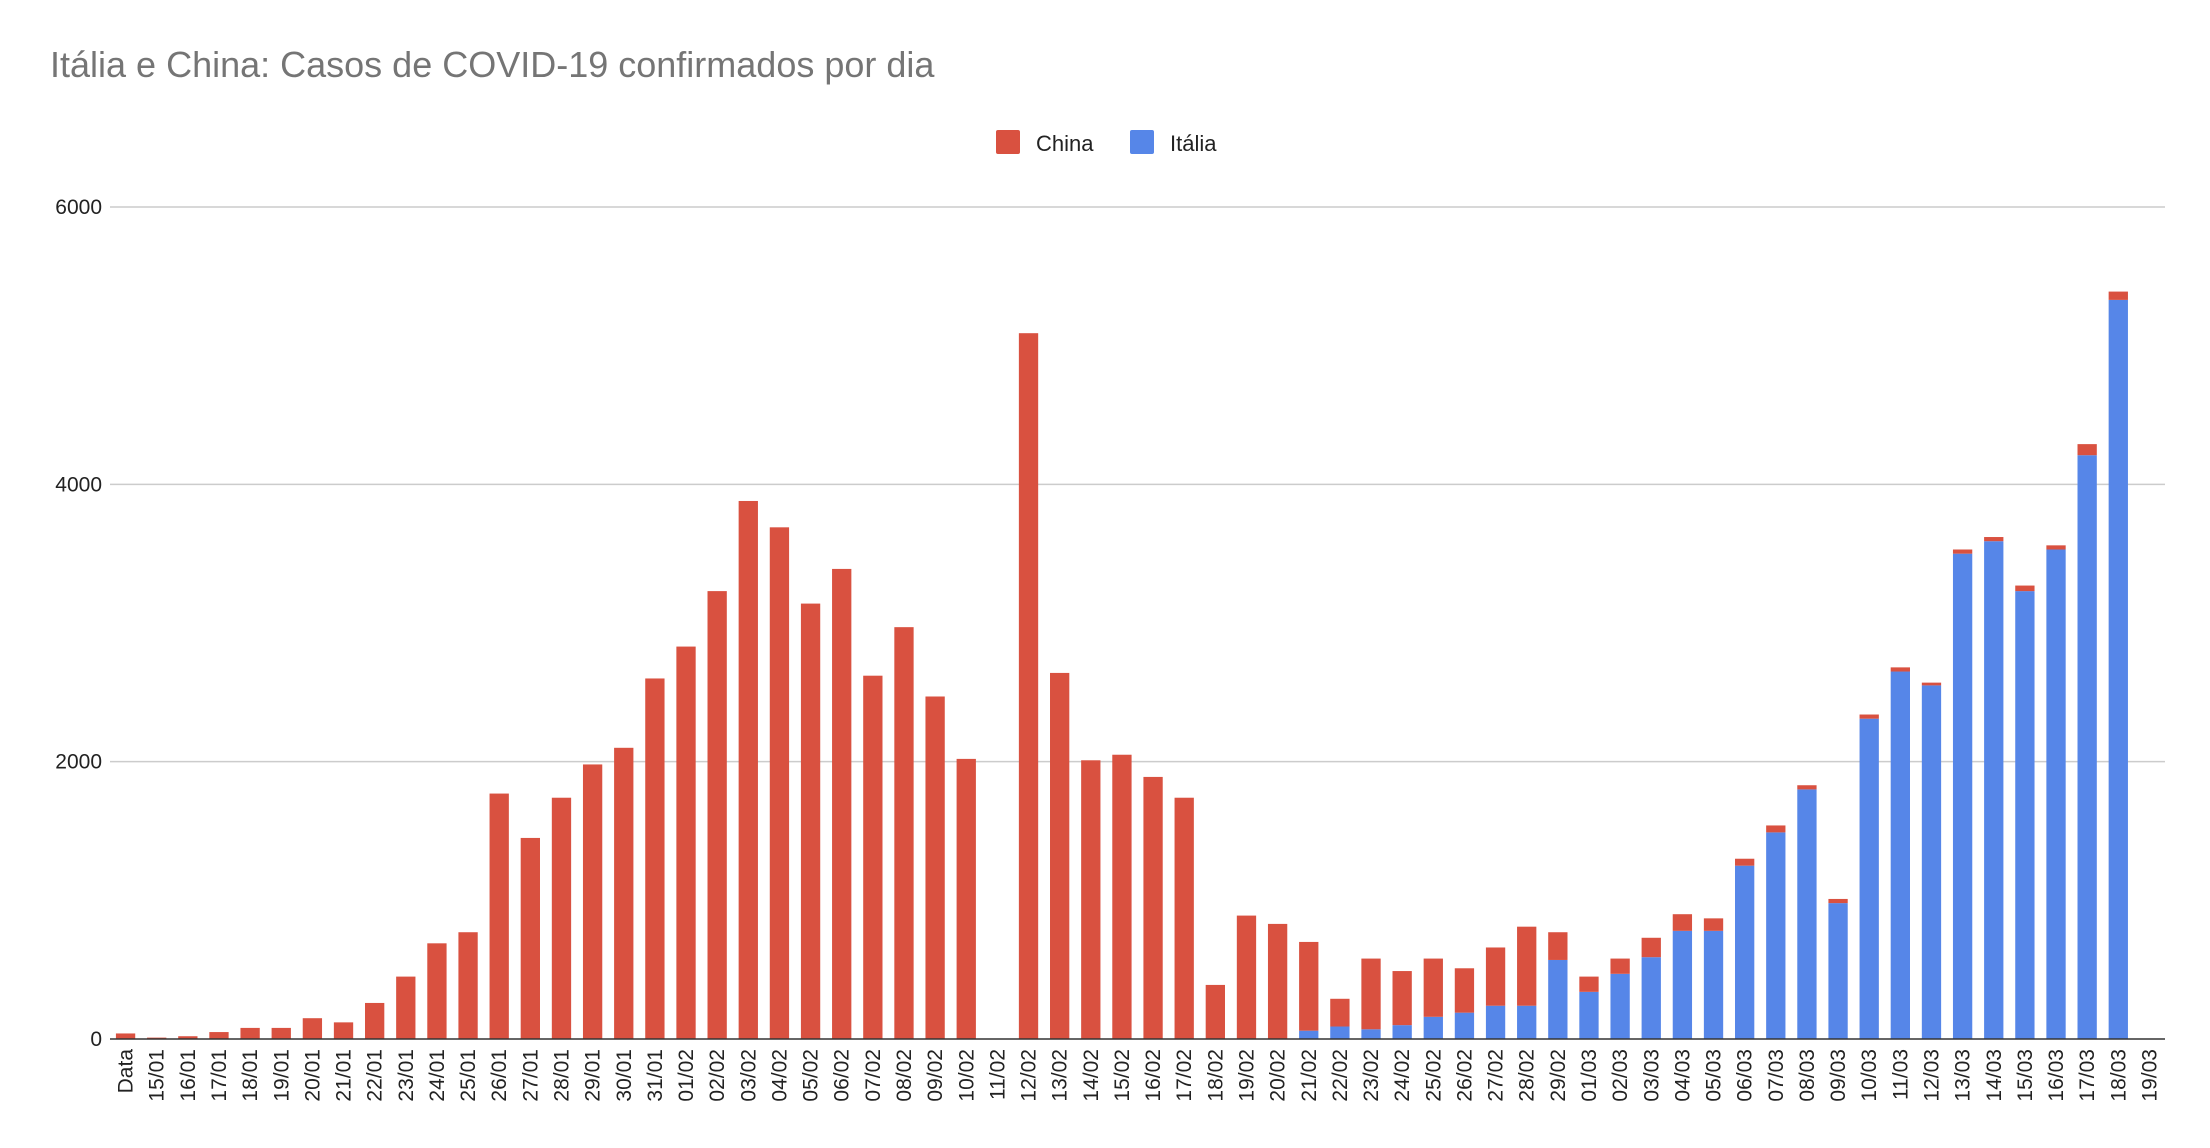 This screenshot has width=2210, height=1148. What do you see at coordinates (1309, 1075) in the screenshot?
I see `x-tick-label: 21/02` at bounding box center [1309, 1075].